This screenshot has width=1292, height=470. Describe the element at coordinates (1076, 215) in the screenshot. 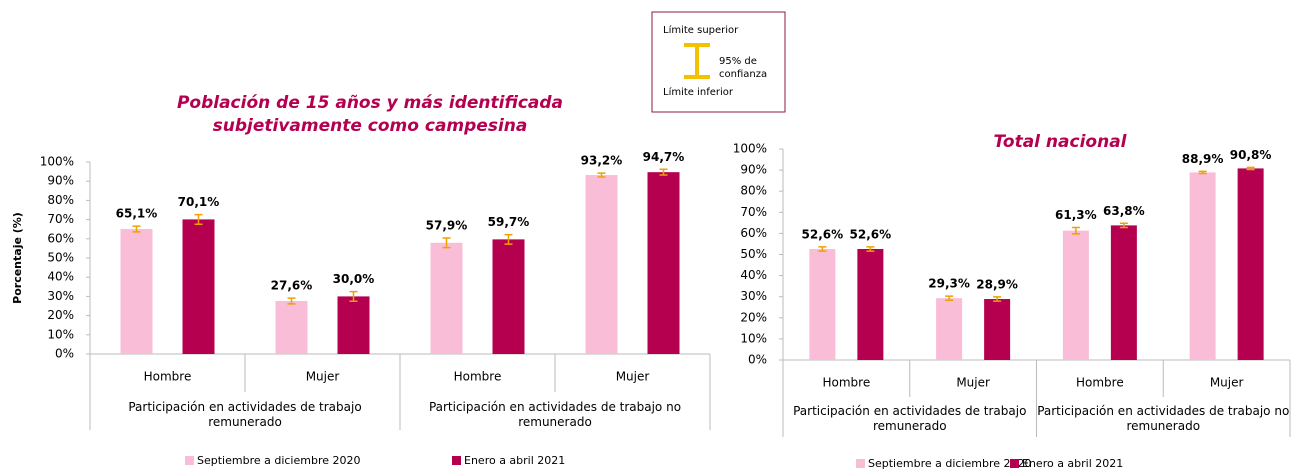

I see `value-label: 61,3%` at that location.